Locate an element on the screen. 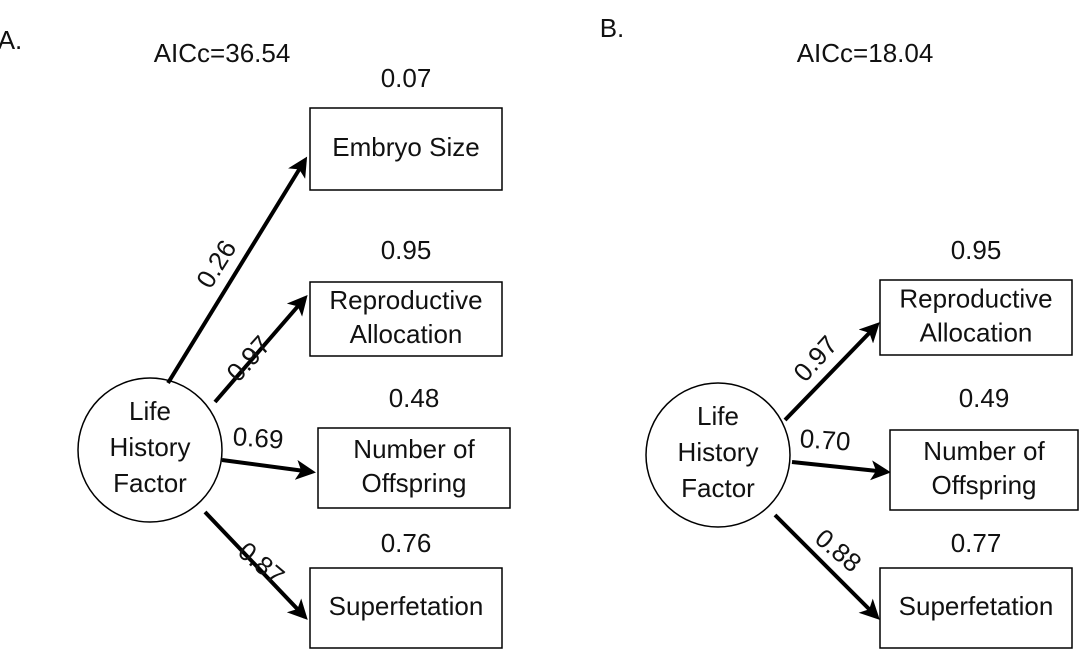  panel-label: B. is located at coordinates (612, 28).